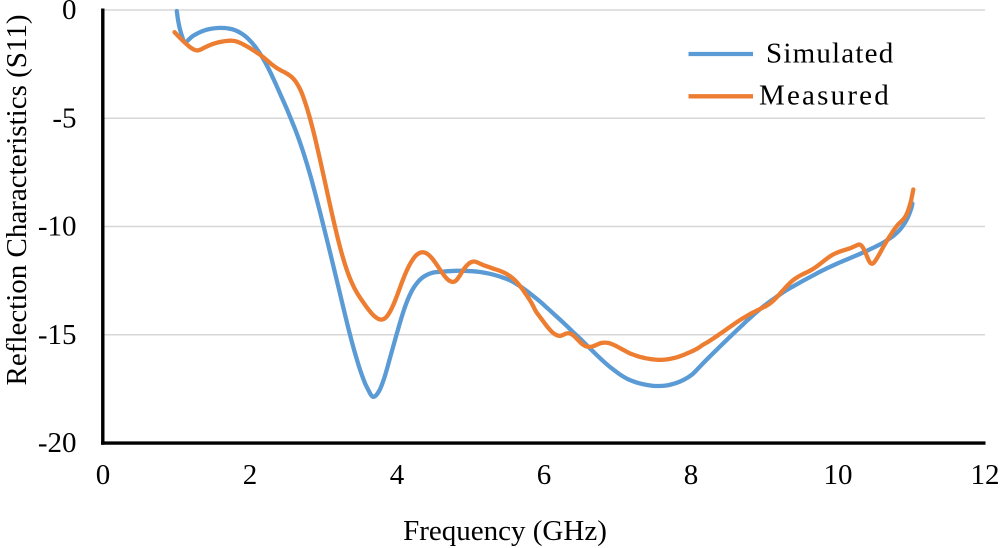  I want to click on svg-text: 4, so click(397, 475).